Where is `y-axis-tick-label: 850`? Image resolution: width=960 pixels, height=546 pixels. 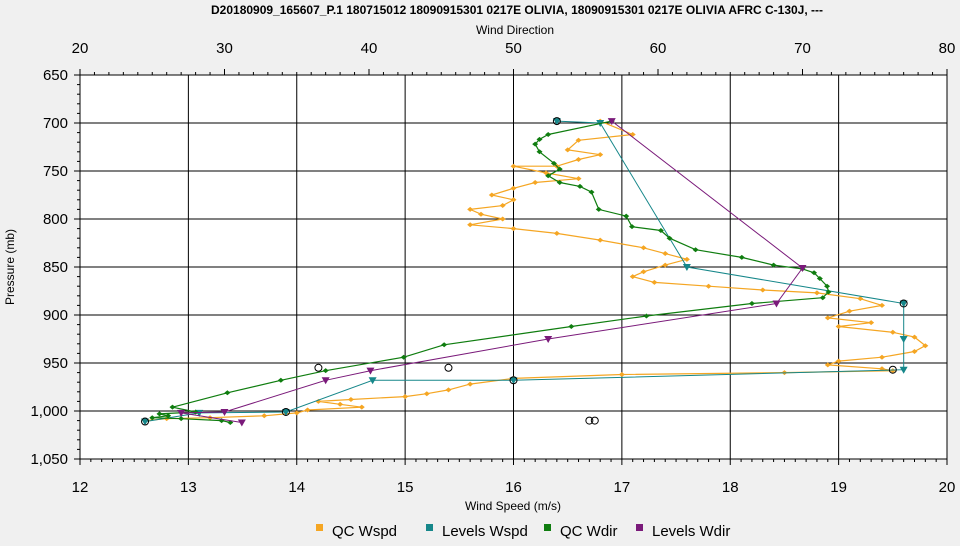 y-axis-tick-label: 850 is located at coordinates (55, 267).